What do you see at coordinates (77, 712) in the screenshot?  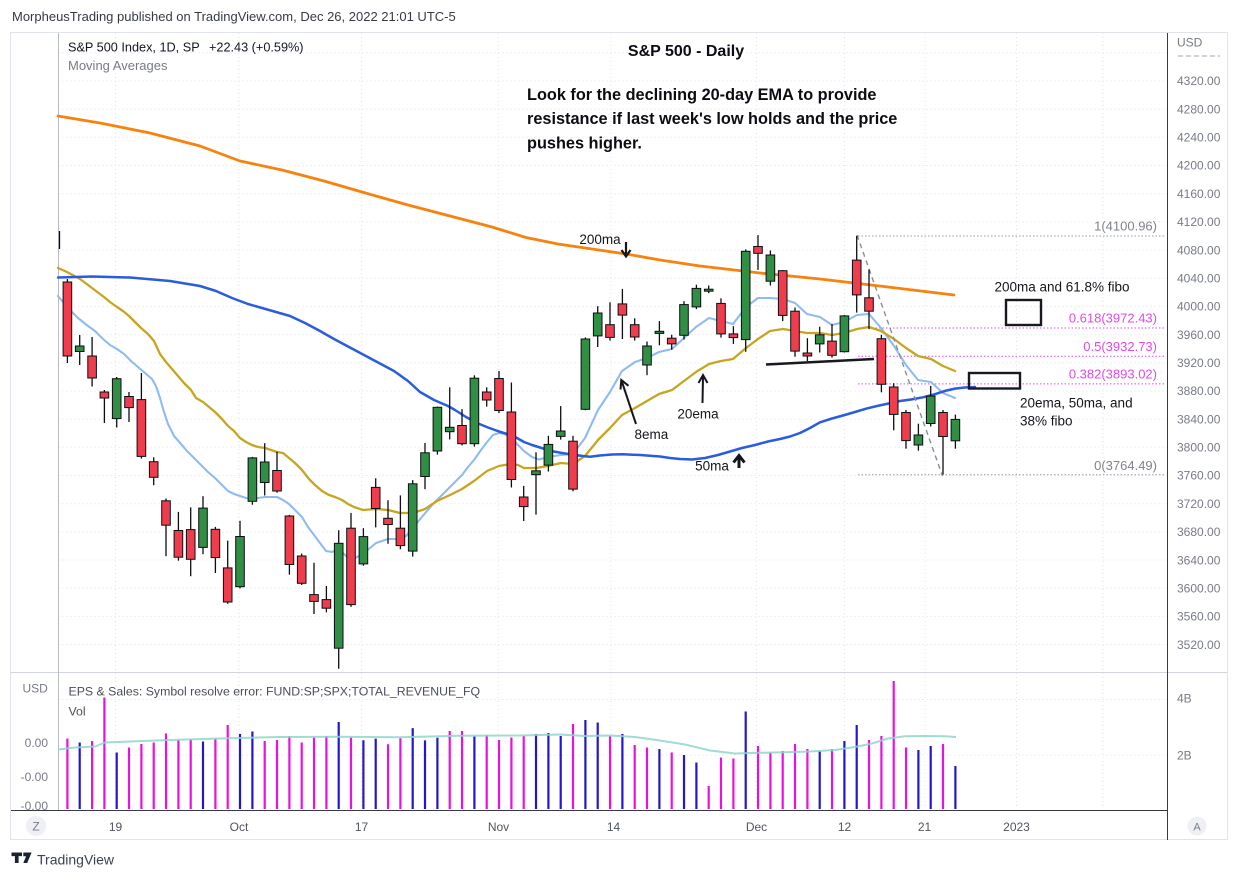 I see `svg-text: Vol` at bounding box center [77, 712].